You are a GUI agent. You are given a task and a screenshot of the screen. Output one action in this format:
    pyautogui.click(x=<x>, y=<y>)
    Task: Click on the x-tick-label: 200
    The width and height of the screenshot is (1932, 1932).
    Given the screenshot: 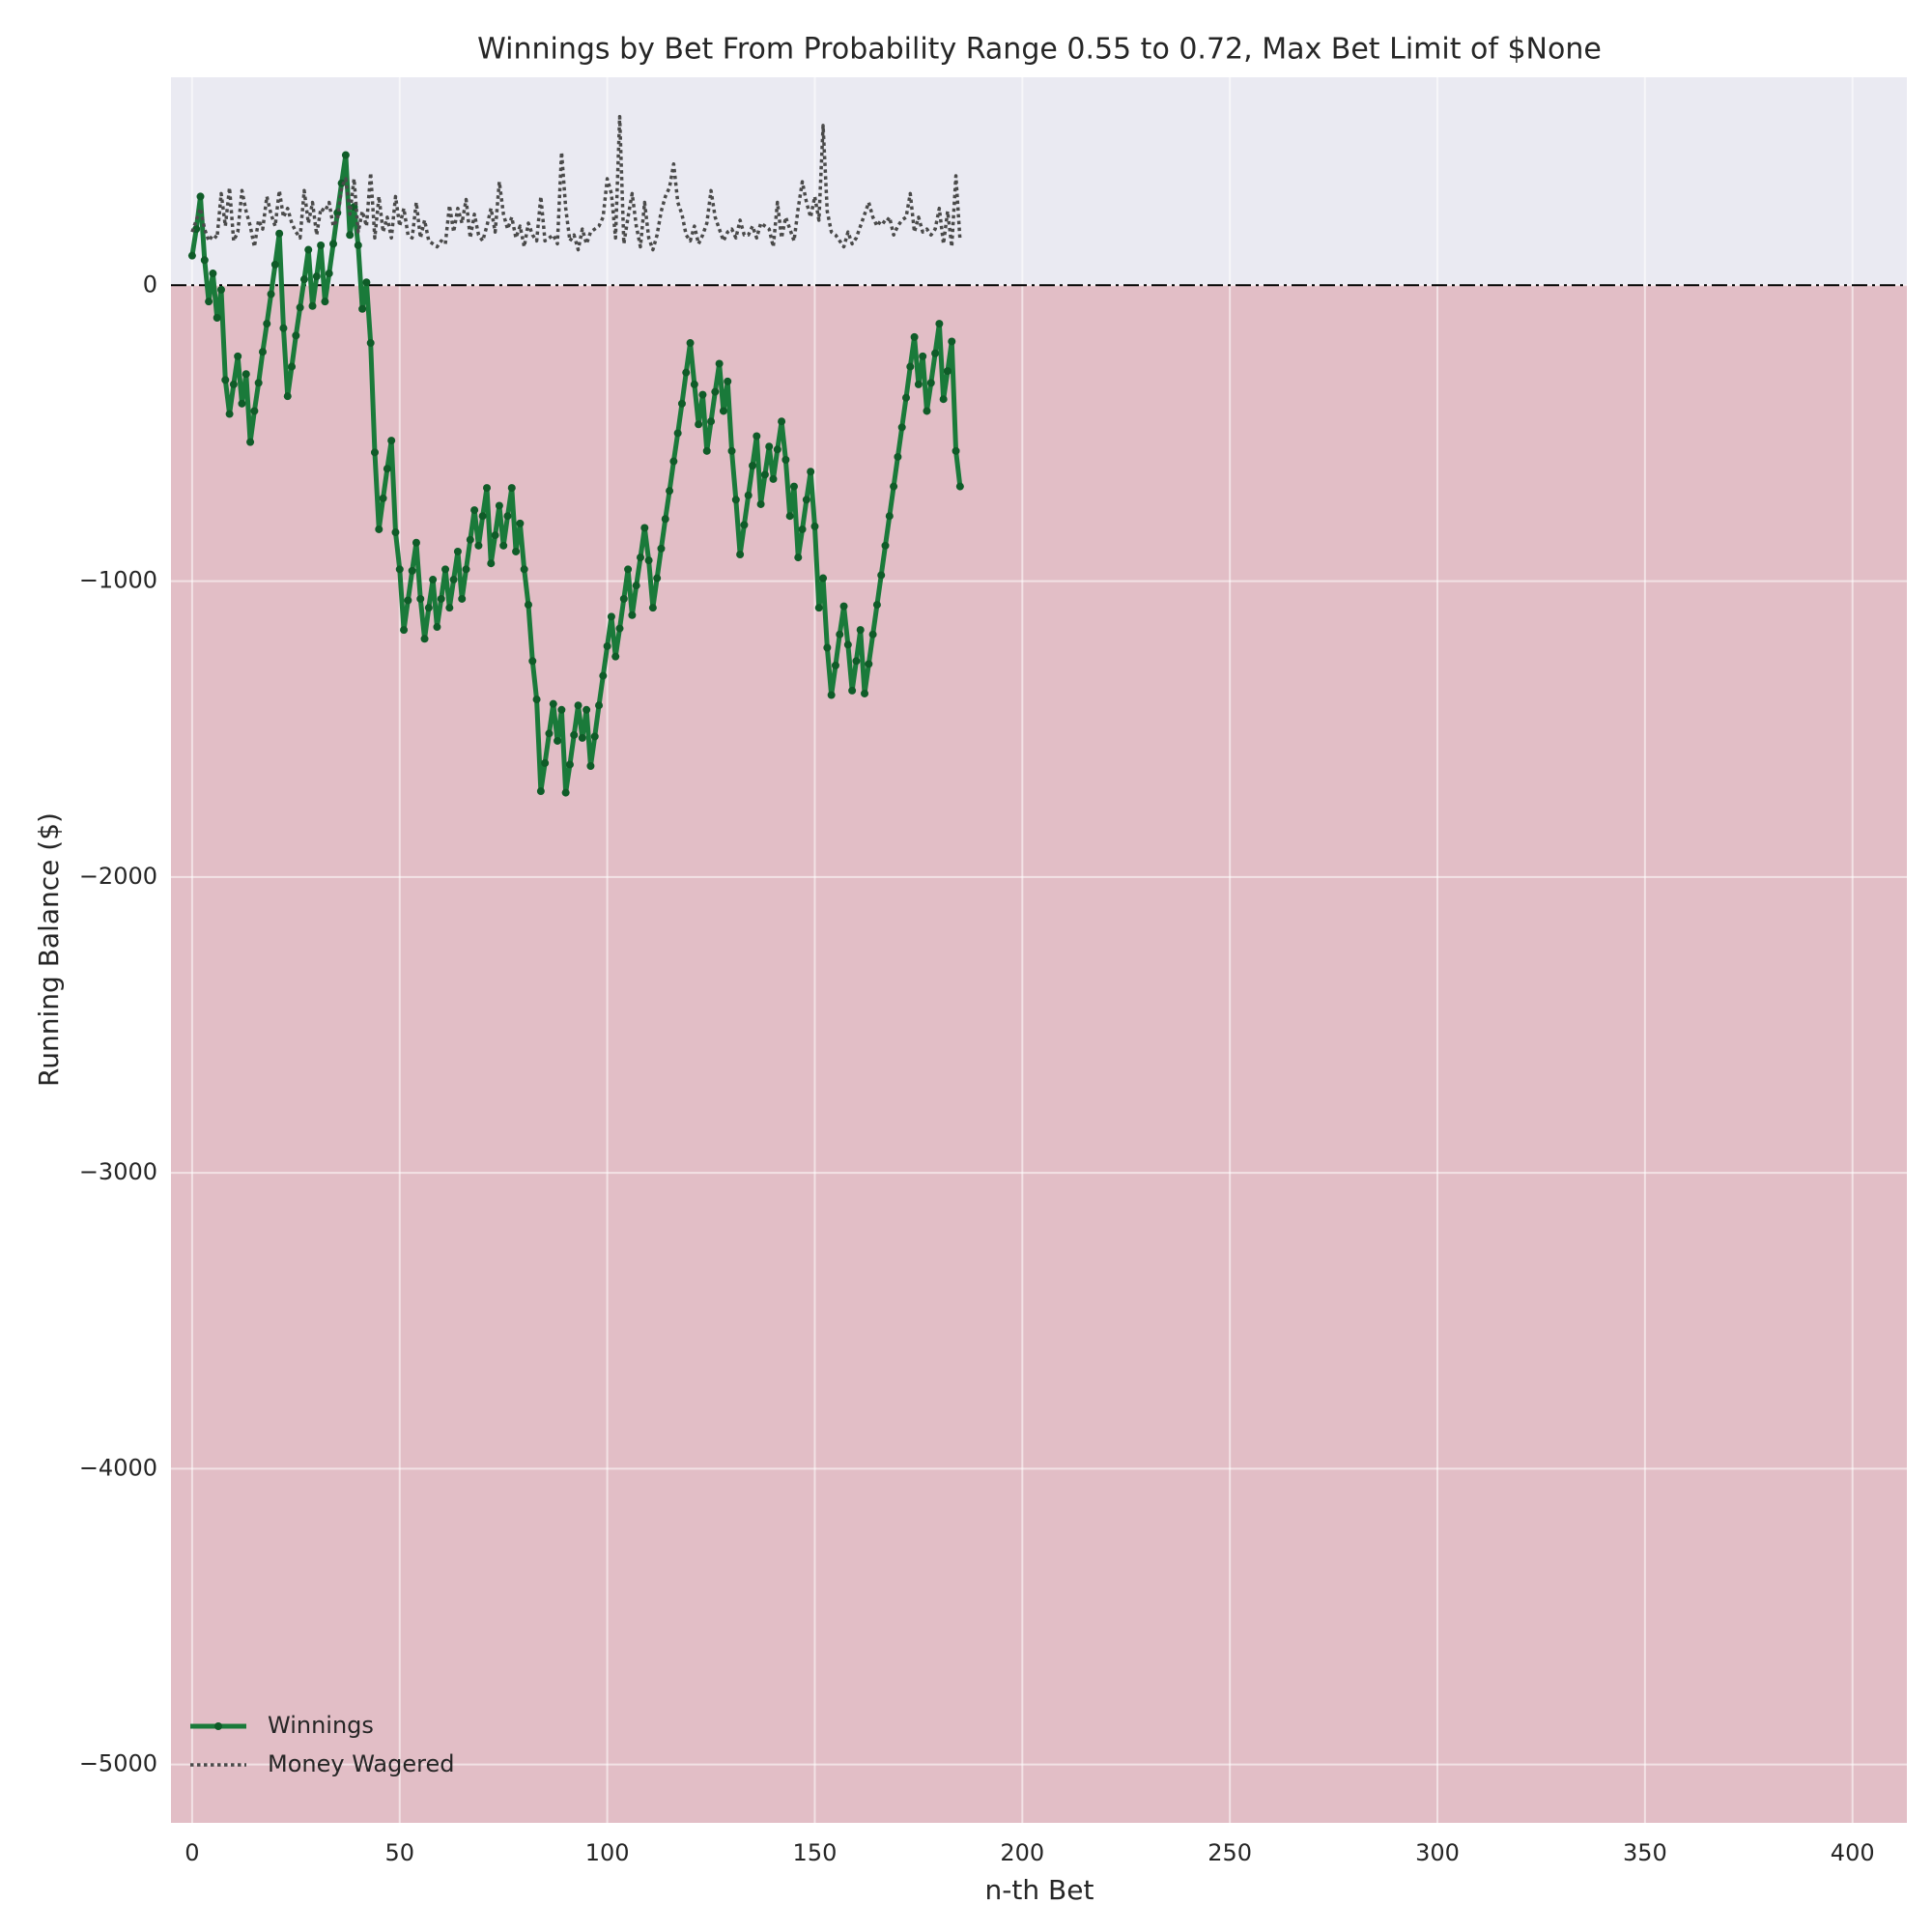 What is the action you would take?
    pyautogui.click(x=1022, y=1852)
    